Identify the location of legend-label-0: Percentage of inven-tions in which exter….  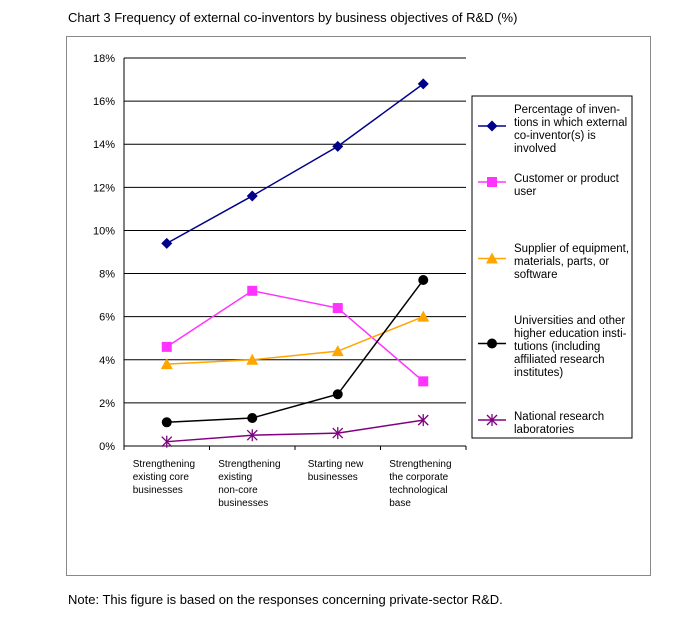
(570, 129).